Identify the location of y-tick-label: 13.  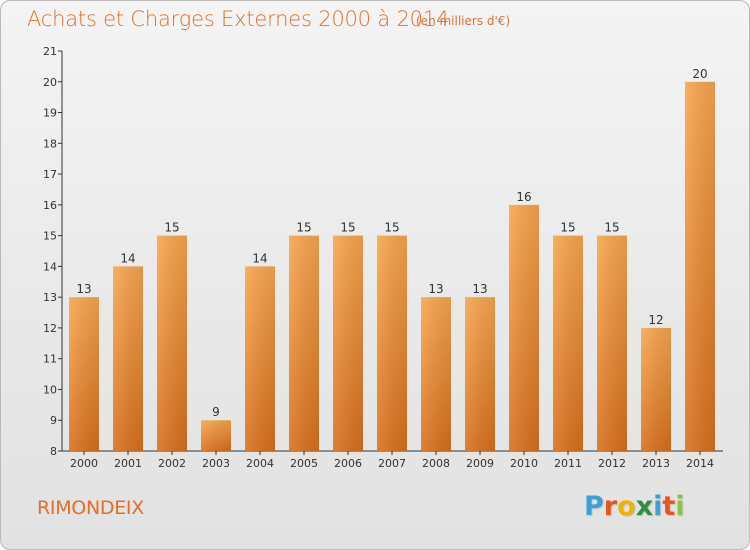
(50, 297).